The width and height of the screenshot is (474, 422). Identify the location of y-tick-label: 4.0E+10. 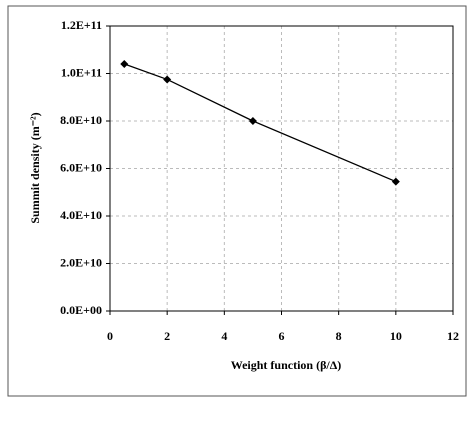
(81, 215).